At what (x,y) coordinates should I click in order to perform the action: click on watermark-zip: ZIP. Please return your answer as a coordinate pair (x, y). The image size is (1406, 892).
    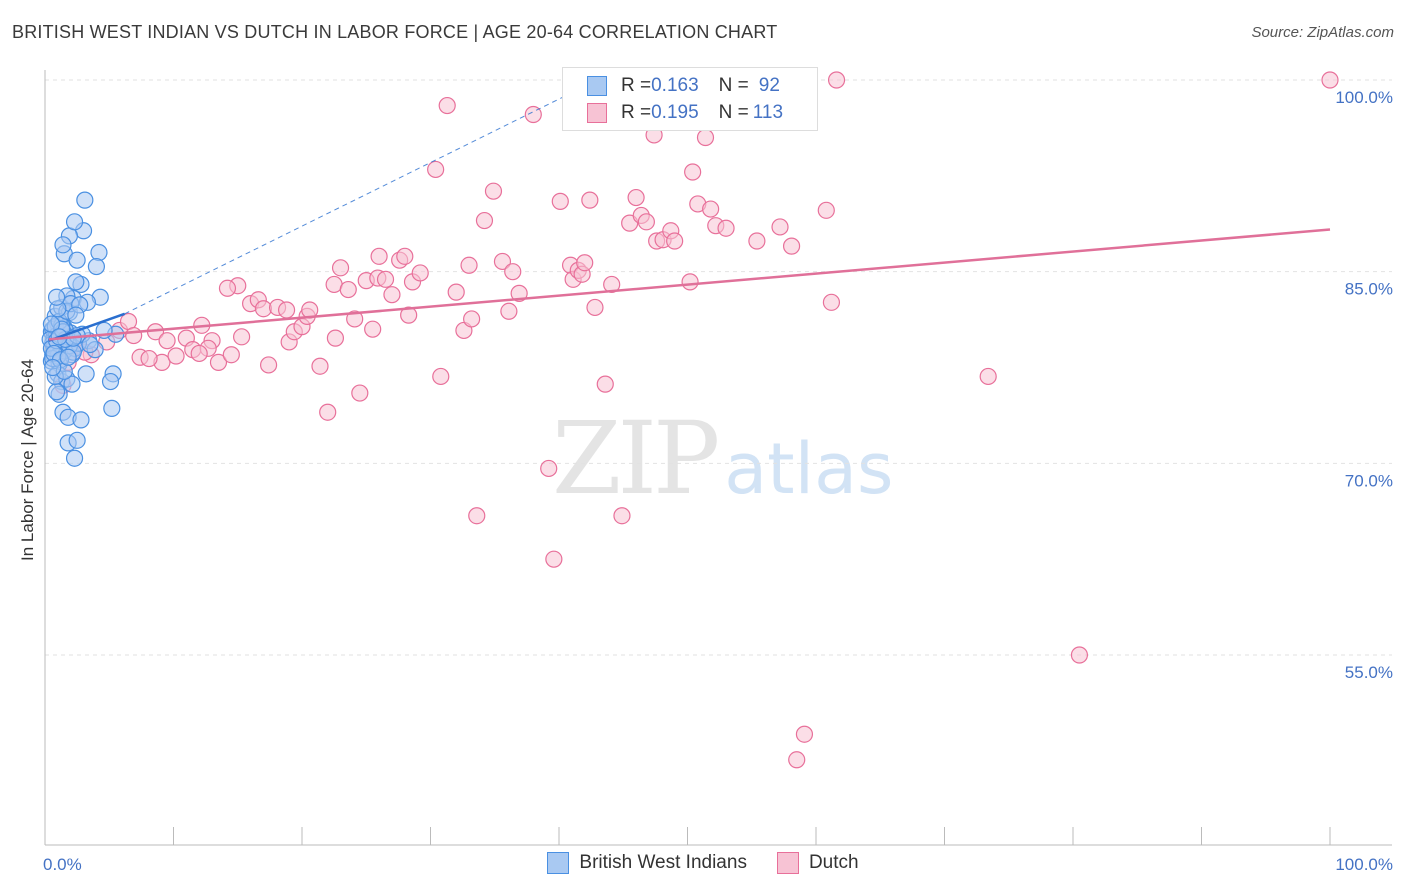
    Looking at the image, I should click on (636, 458).